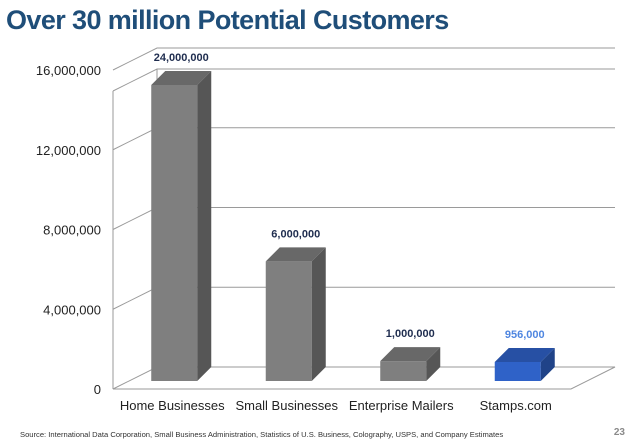 The image size is (640, 445). Describe the element at coordinates (363, 59) in the screenshot. I see `gridline` at that location.